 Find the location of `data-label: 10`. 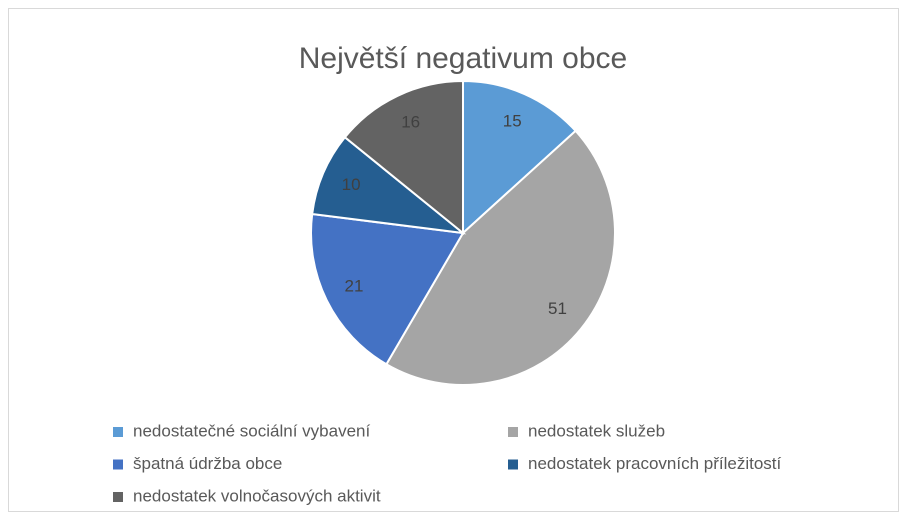

data-label: 10 is located at coordinates (351, 184).